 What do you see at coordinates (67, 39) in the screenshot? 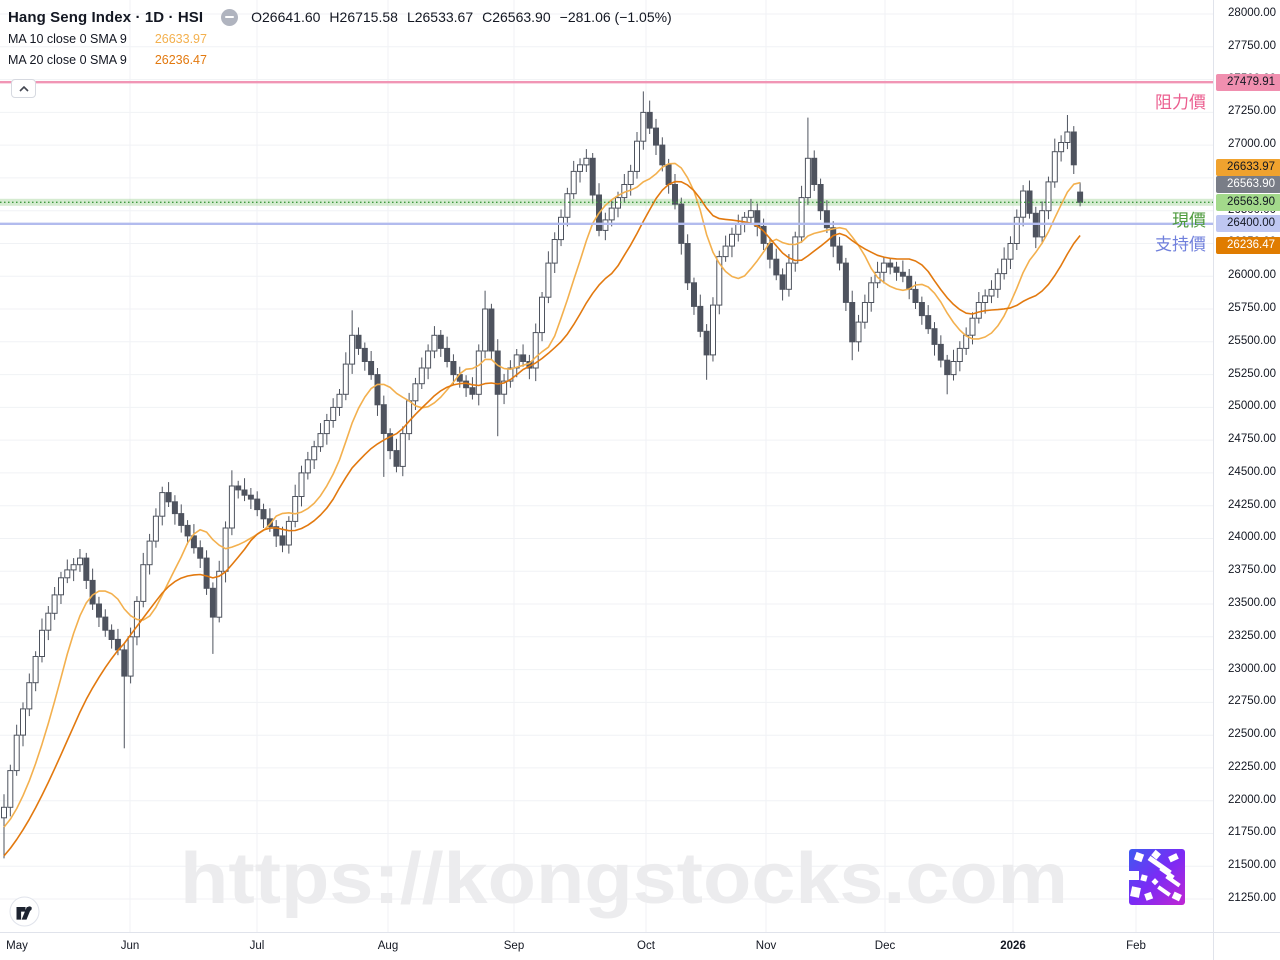
I see `ma10-label: MA 10 close 0 SMA 9` at bounding box center [67, 39].